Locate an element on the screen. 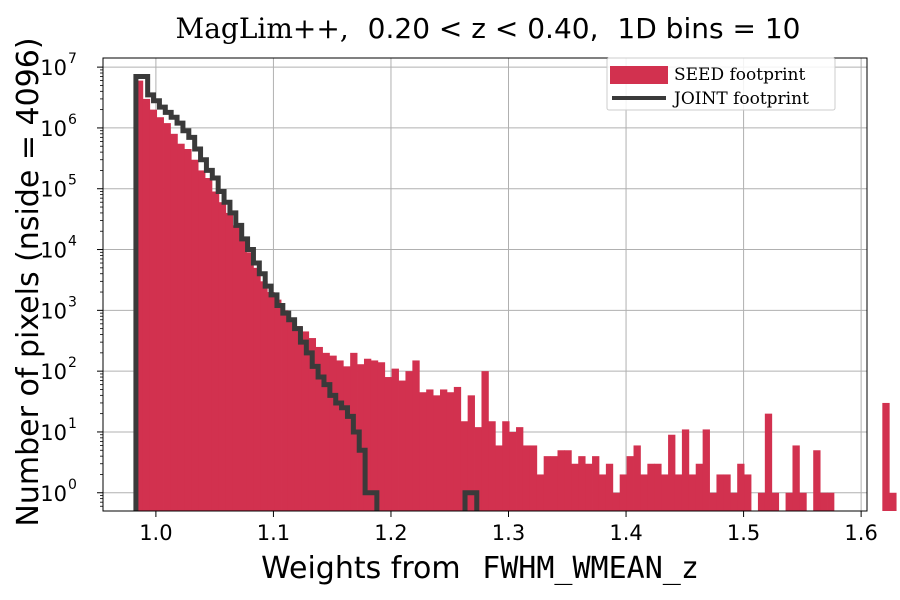  y-tick-exponent: 5 is located at coordinates (72, 181).